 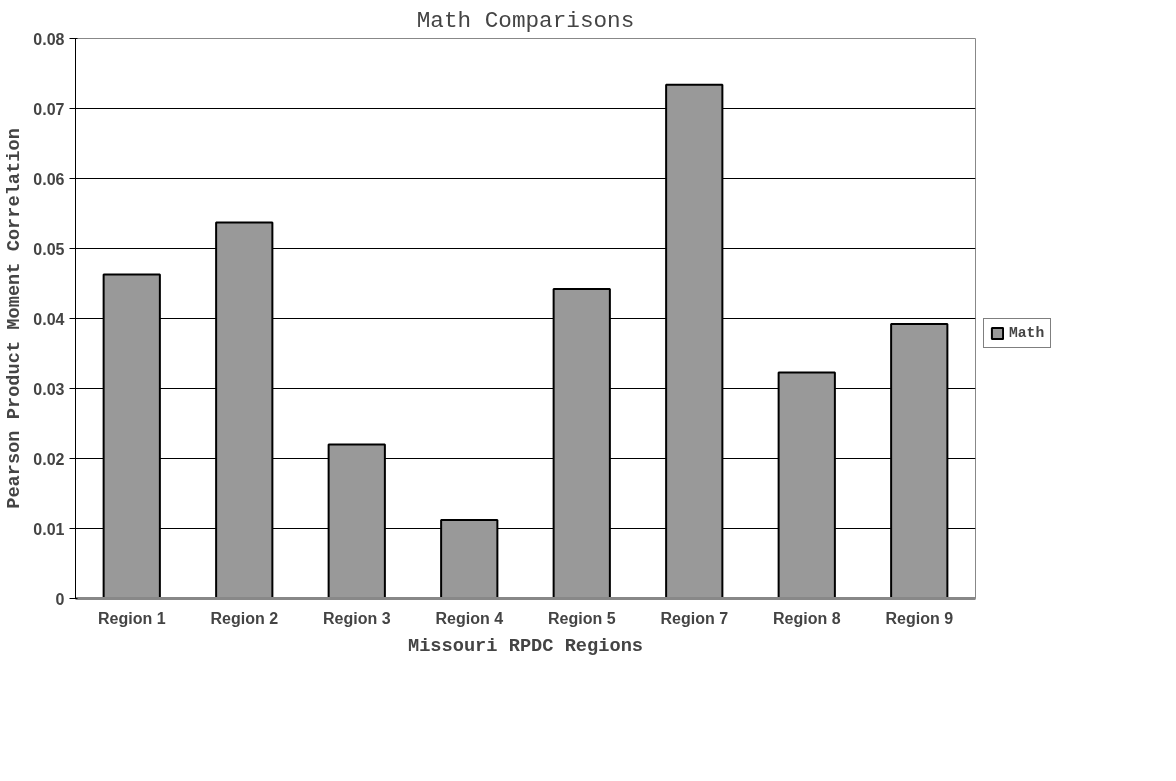 What do you see at coordinates (14, 318) in the screenshot?
I see `y-axis-title: Pearson Product Moment Correlation` at bounding box center [14, 318].